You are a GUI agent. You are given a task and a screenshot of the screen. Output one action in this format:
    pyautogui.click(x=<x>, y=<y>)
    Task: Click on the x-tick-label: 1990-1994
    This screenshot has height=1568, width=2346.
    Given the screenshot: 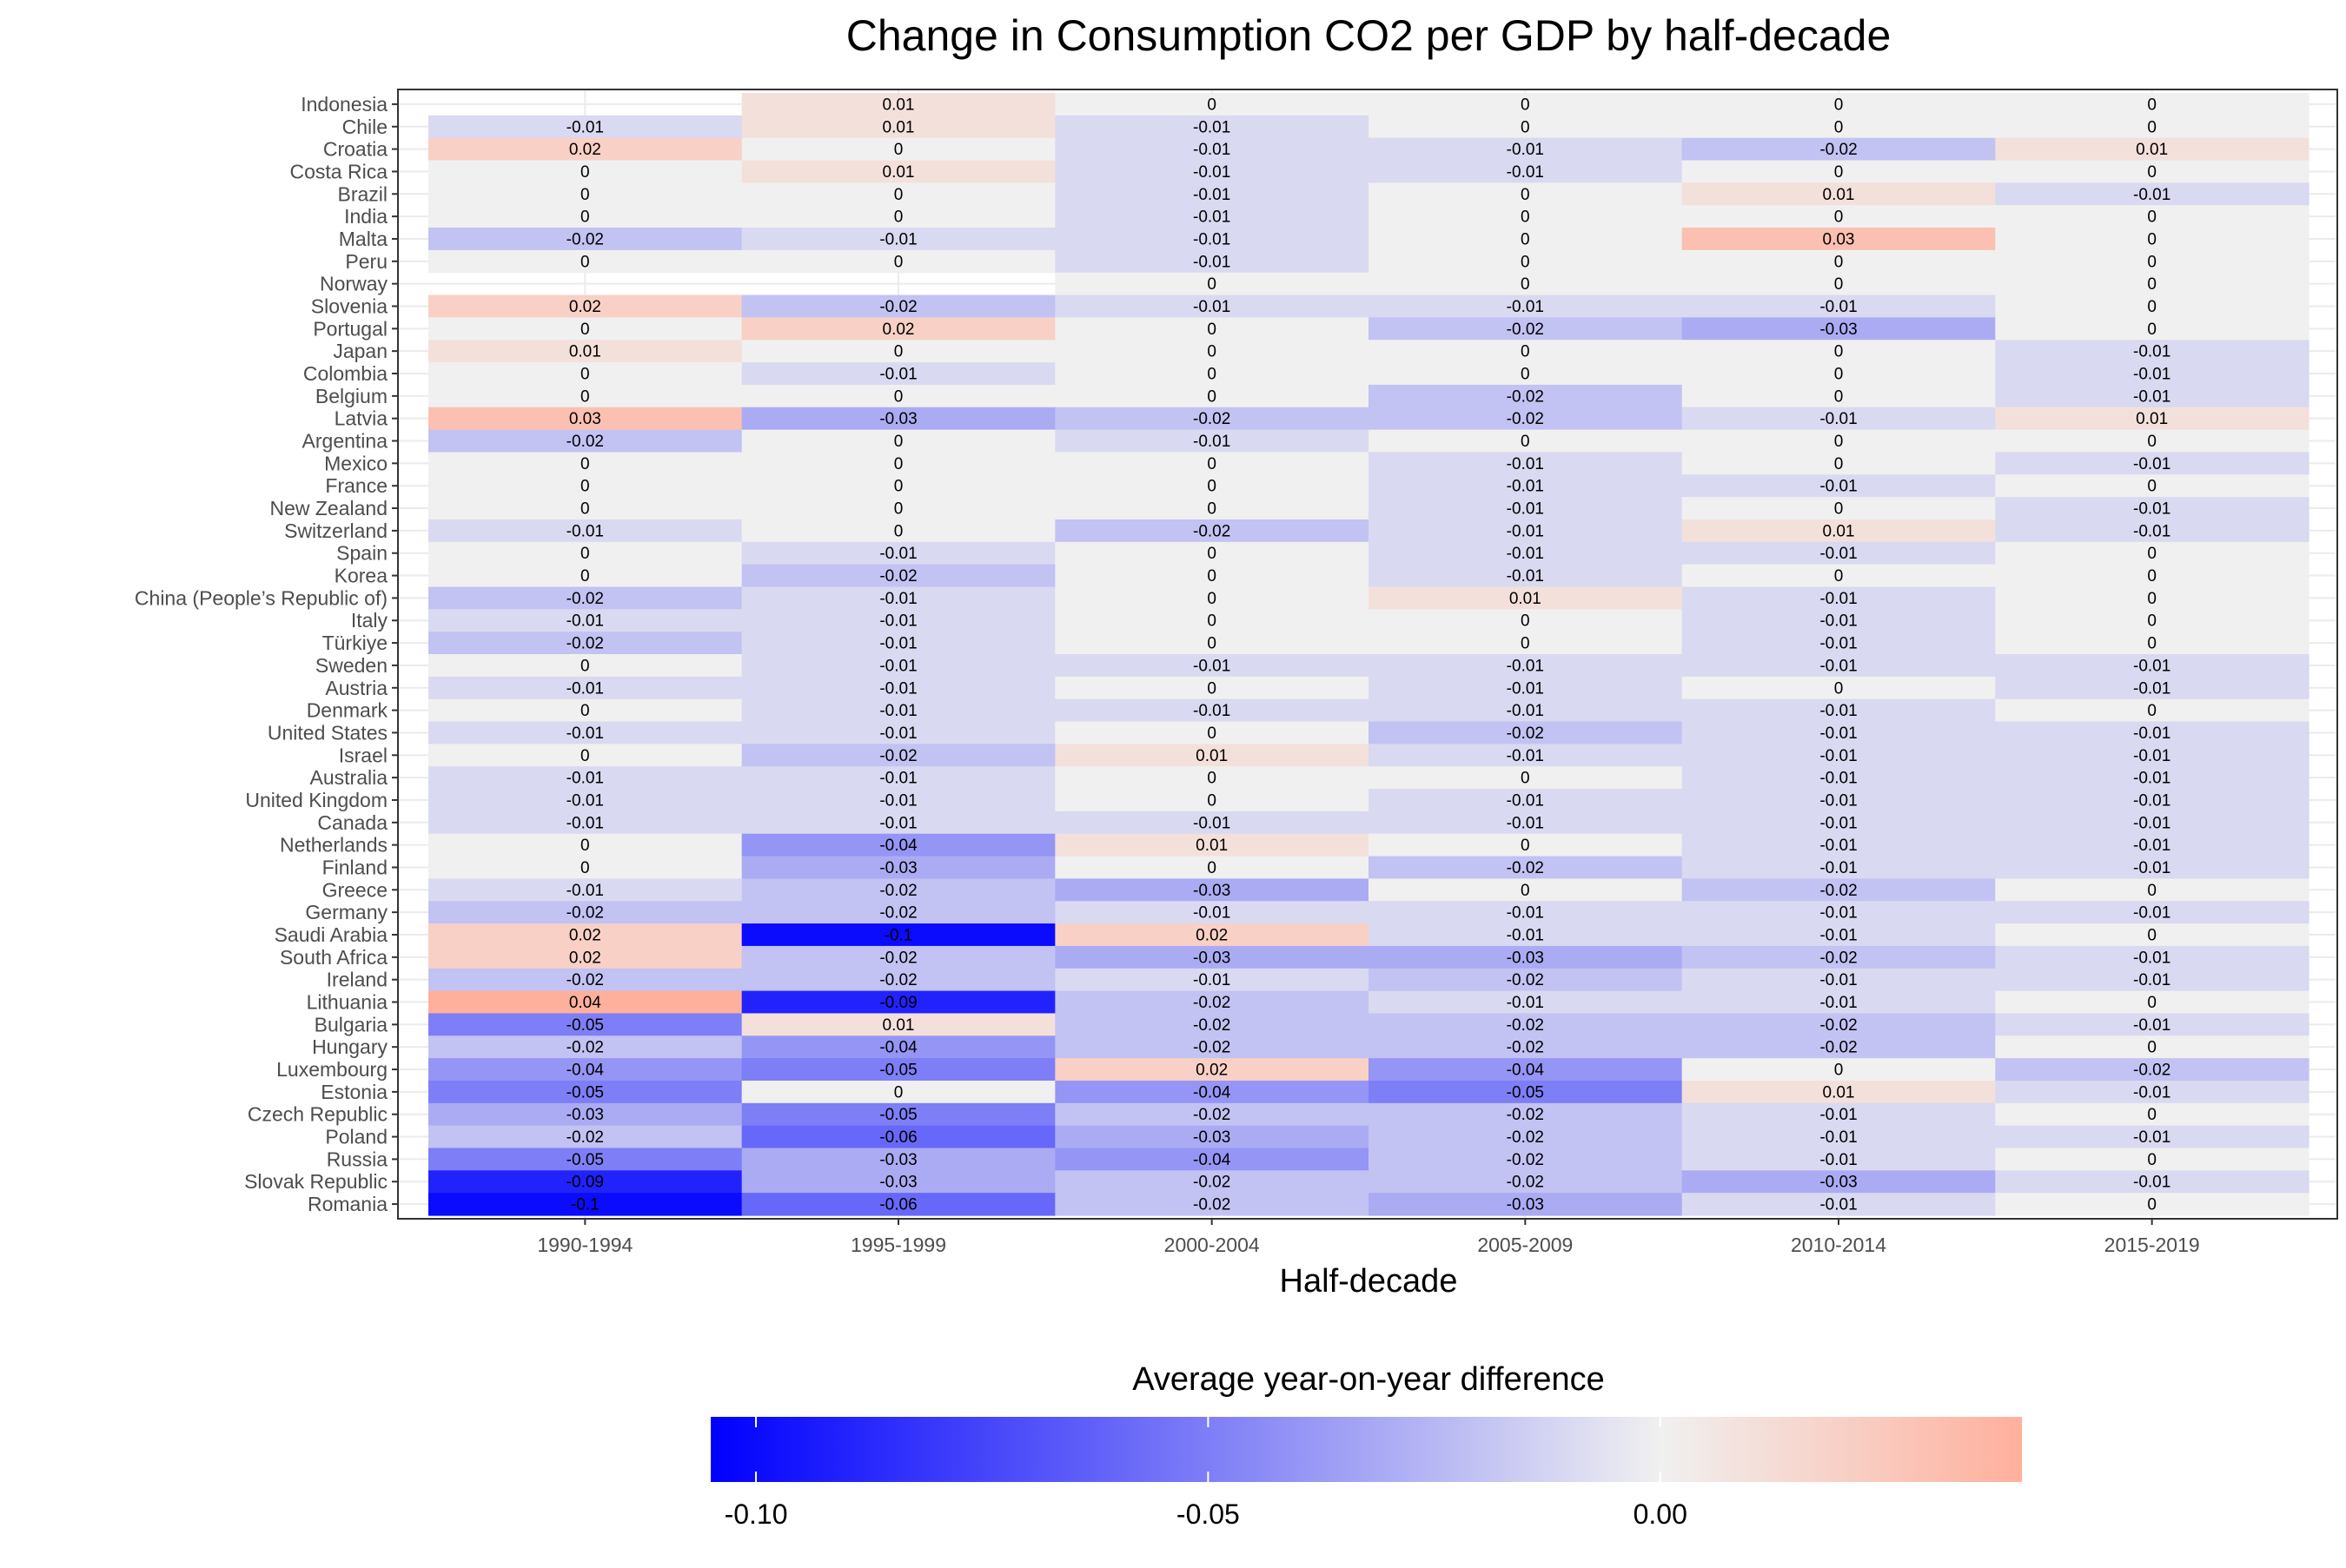 What is the action you would take?
    pyautogui.click(x=585, y=1245)
    